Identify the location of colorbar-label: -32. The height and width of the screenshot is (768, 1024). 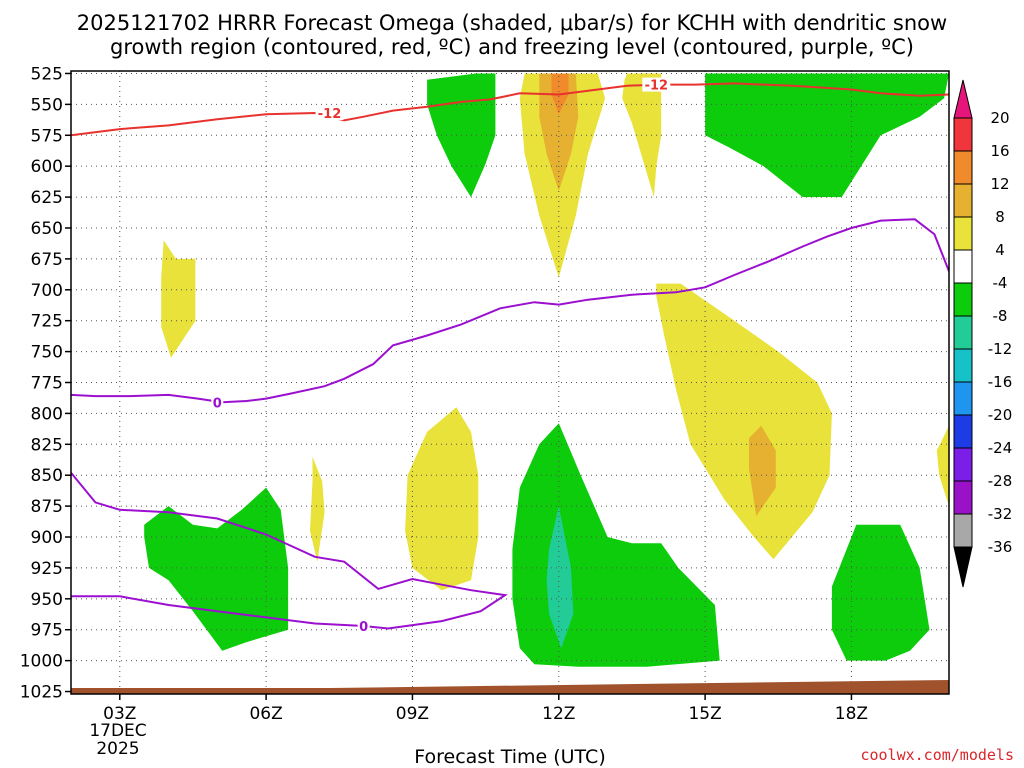
(1000, 514).